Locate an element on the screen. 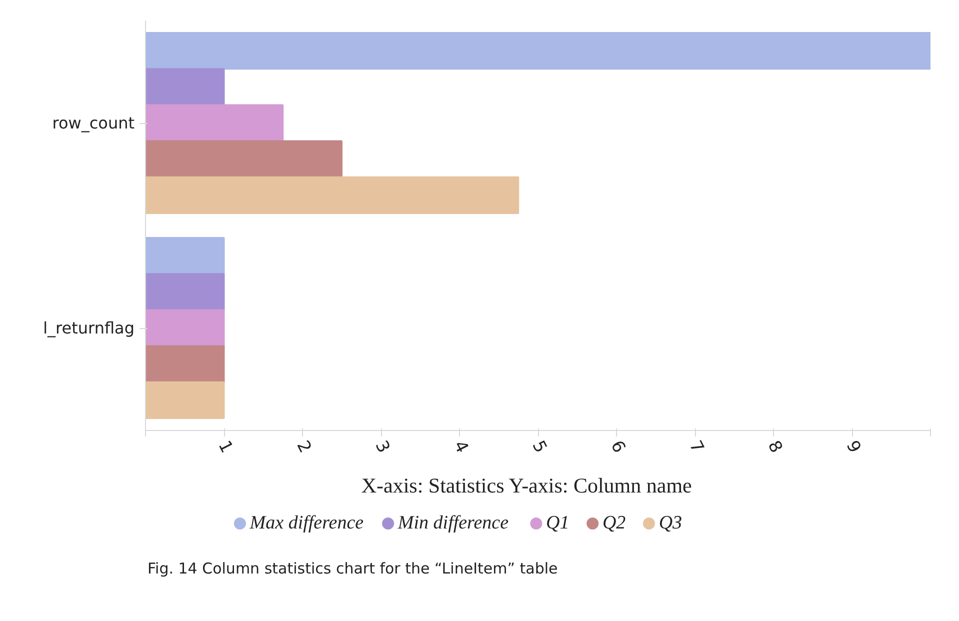 The width and height of the screenshot is (959, 621). x-tick-label: 9 is located at coordinates (853, 447).